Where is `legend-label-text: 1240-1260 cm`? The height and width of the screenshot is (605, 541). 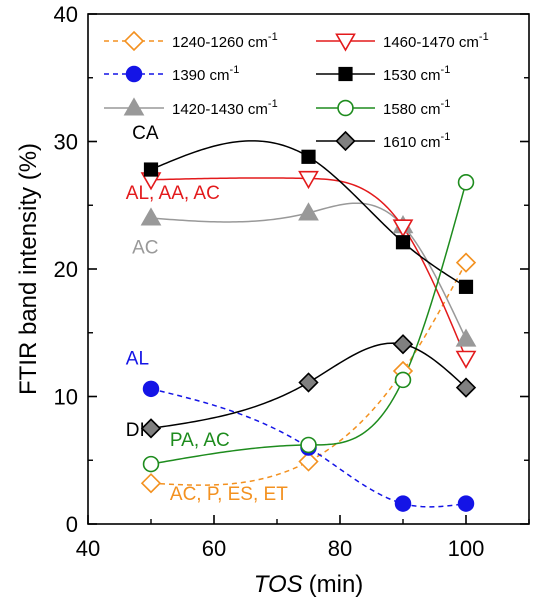 legend-label-text: 1240-1260 cm is located at coordinates (220, 42).